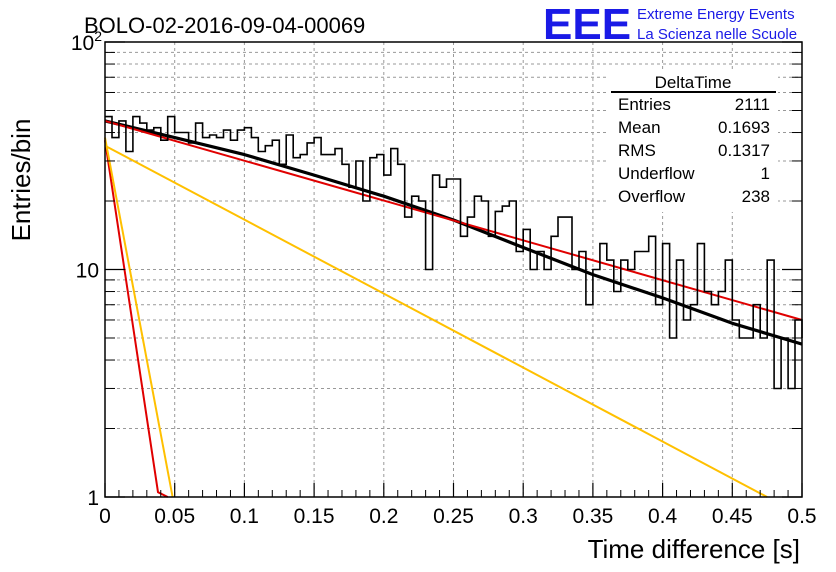 This screenshot has width=836, height=572. Describe the element at coordinates (87, 271) in the screenshot. I see `y-tick-label: 10` at that location.